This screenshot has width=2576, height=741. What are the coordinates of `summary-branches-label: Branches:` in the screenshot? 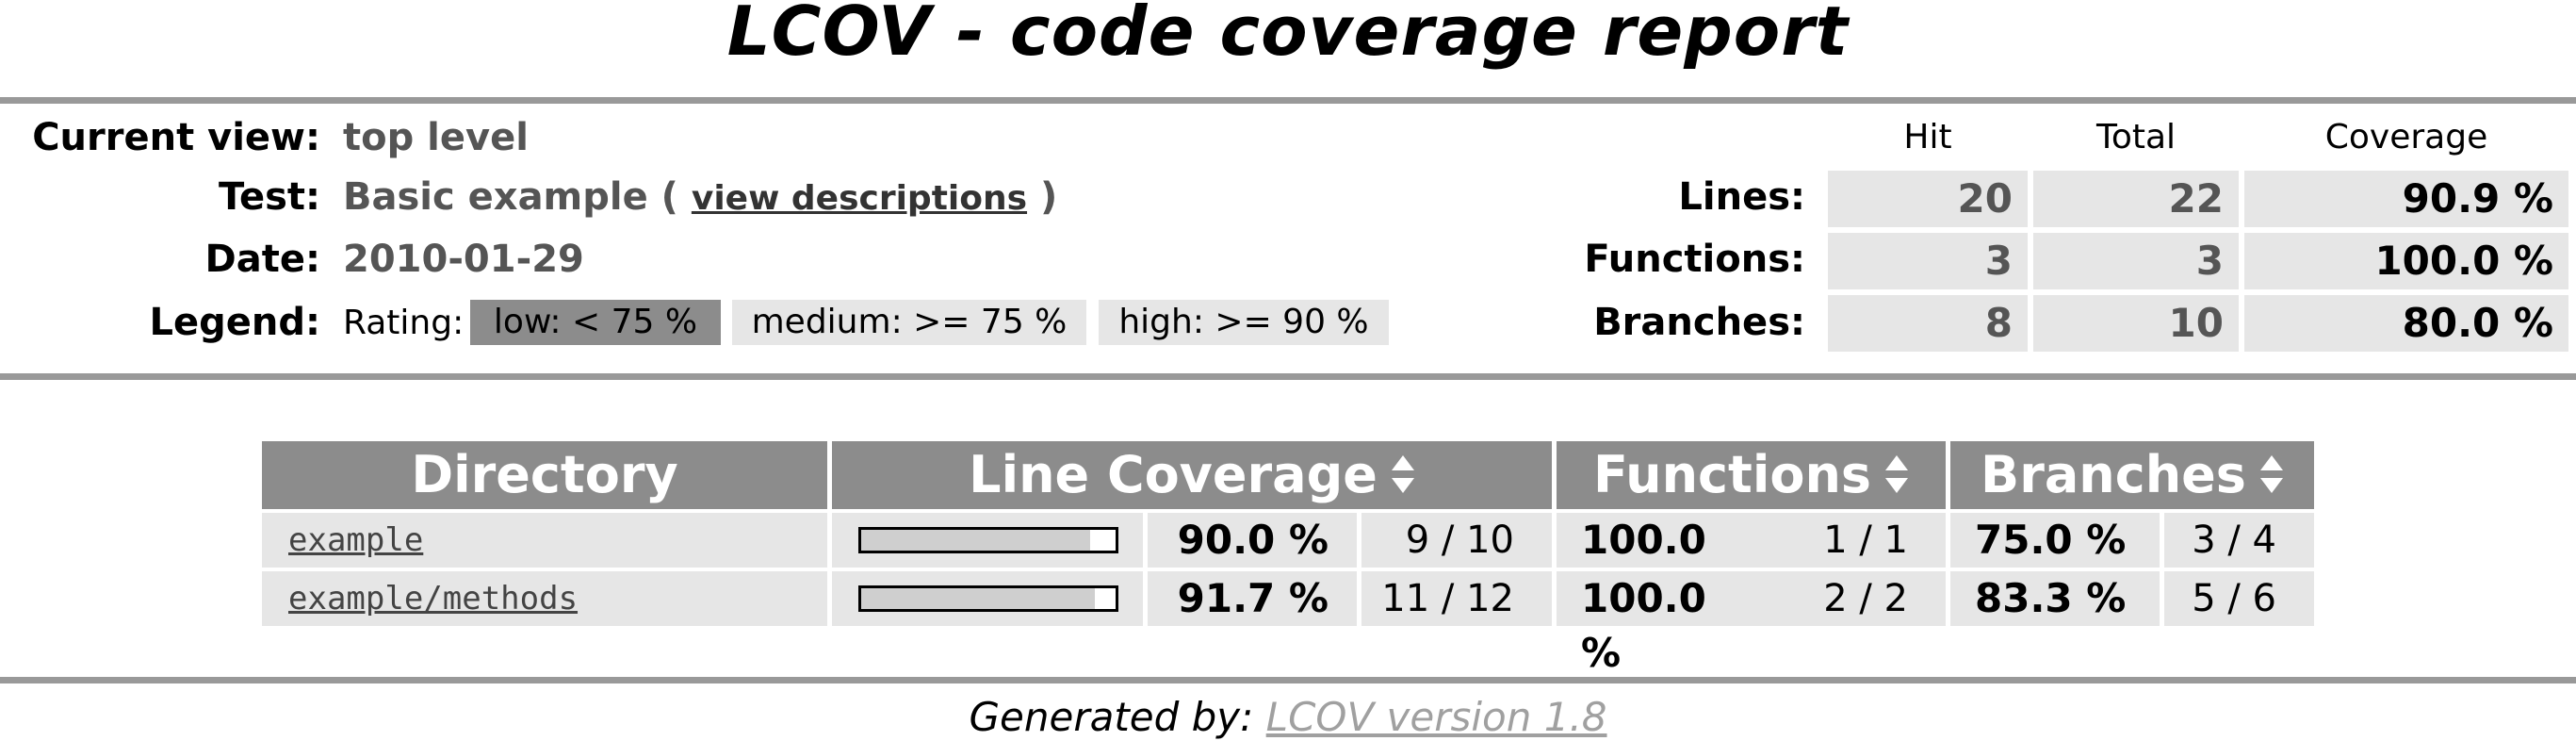 It's located at (1699, 322).